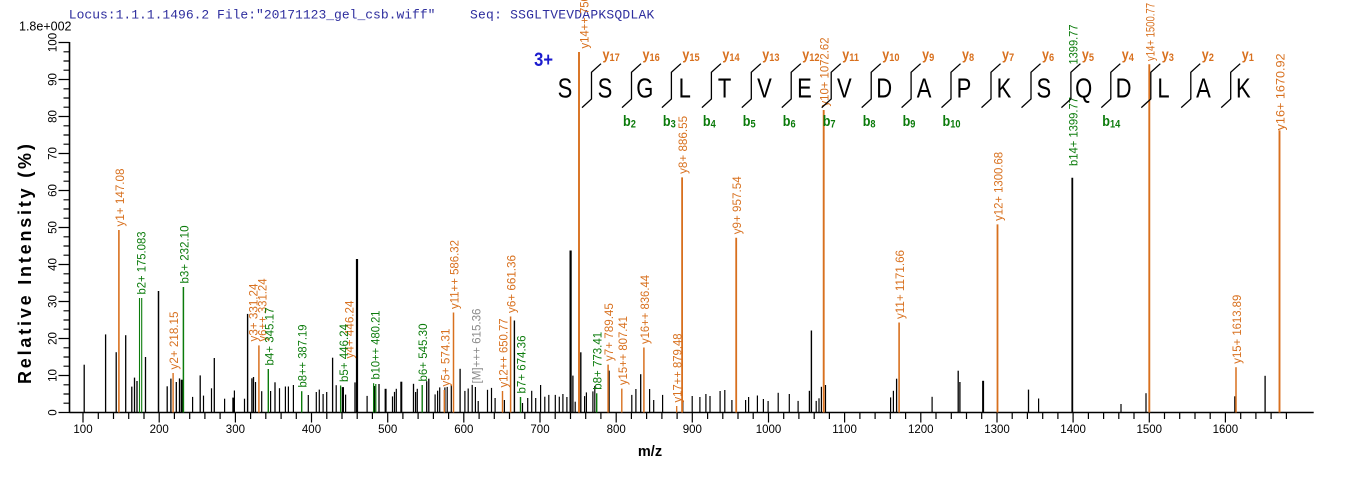  I want to click on svg-text: 10, so click(54, 375).